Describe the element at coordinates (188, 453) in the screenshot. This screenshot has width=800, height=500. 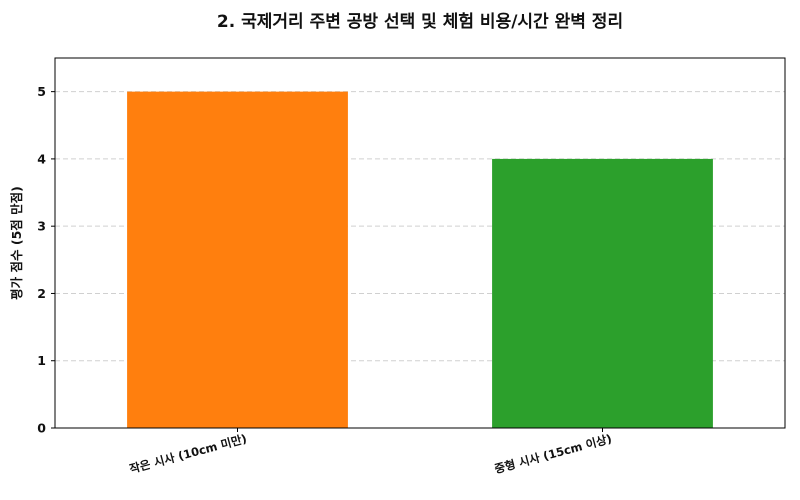
I see `x-tick-label: 작은 시사 (10cm 미만)` at that location.